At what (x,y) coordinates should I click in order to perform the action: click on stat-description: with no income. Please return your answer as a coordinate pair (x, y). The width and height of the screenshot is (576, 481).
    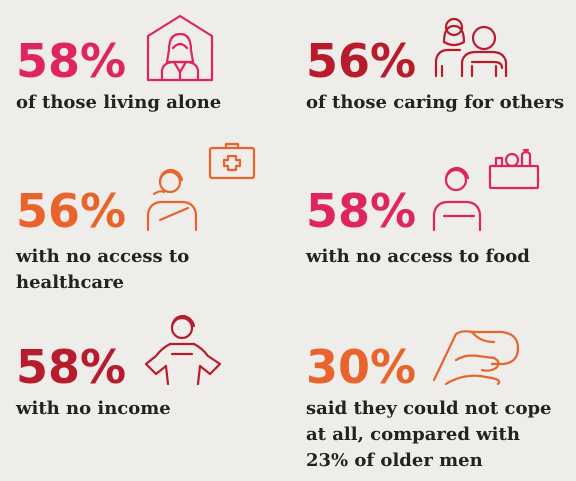
    Looking at the image, I should click on (93, 408).